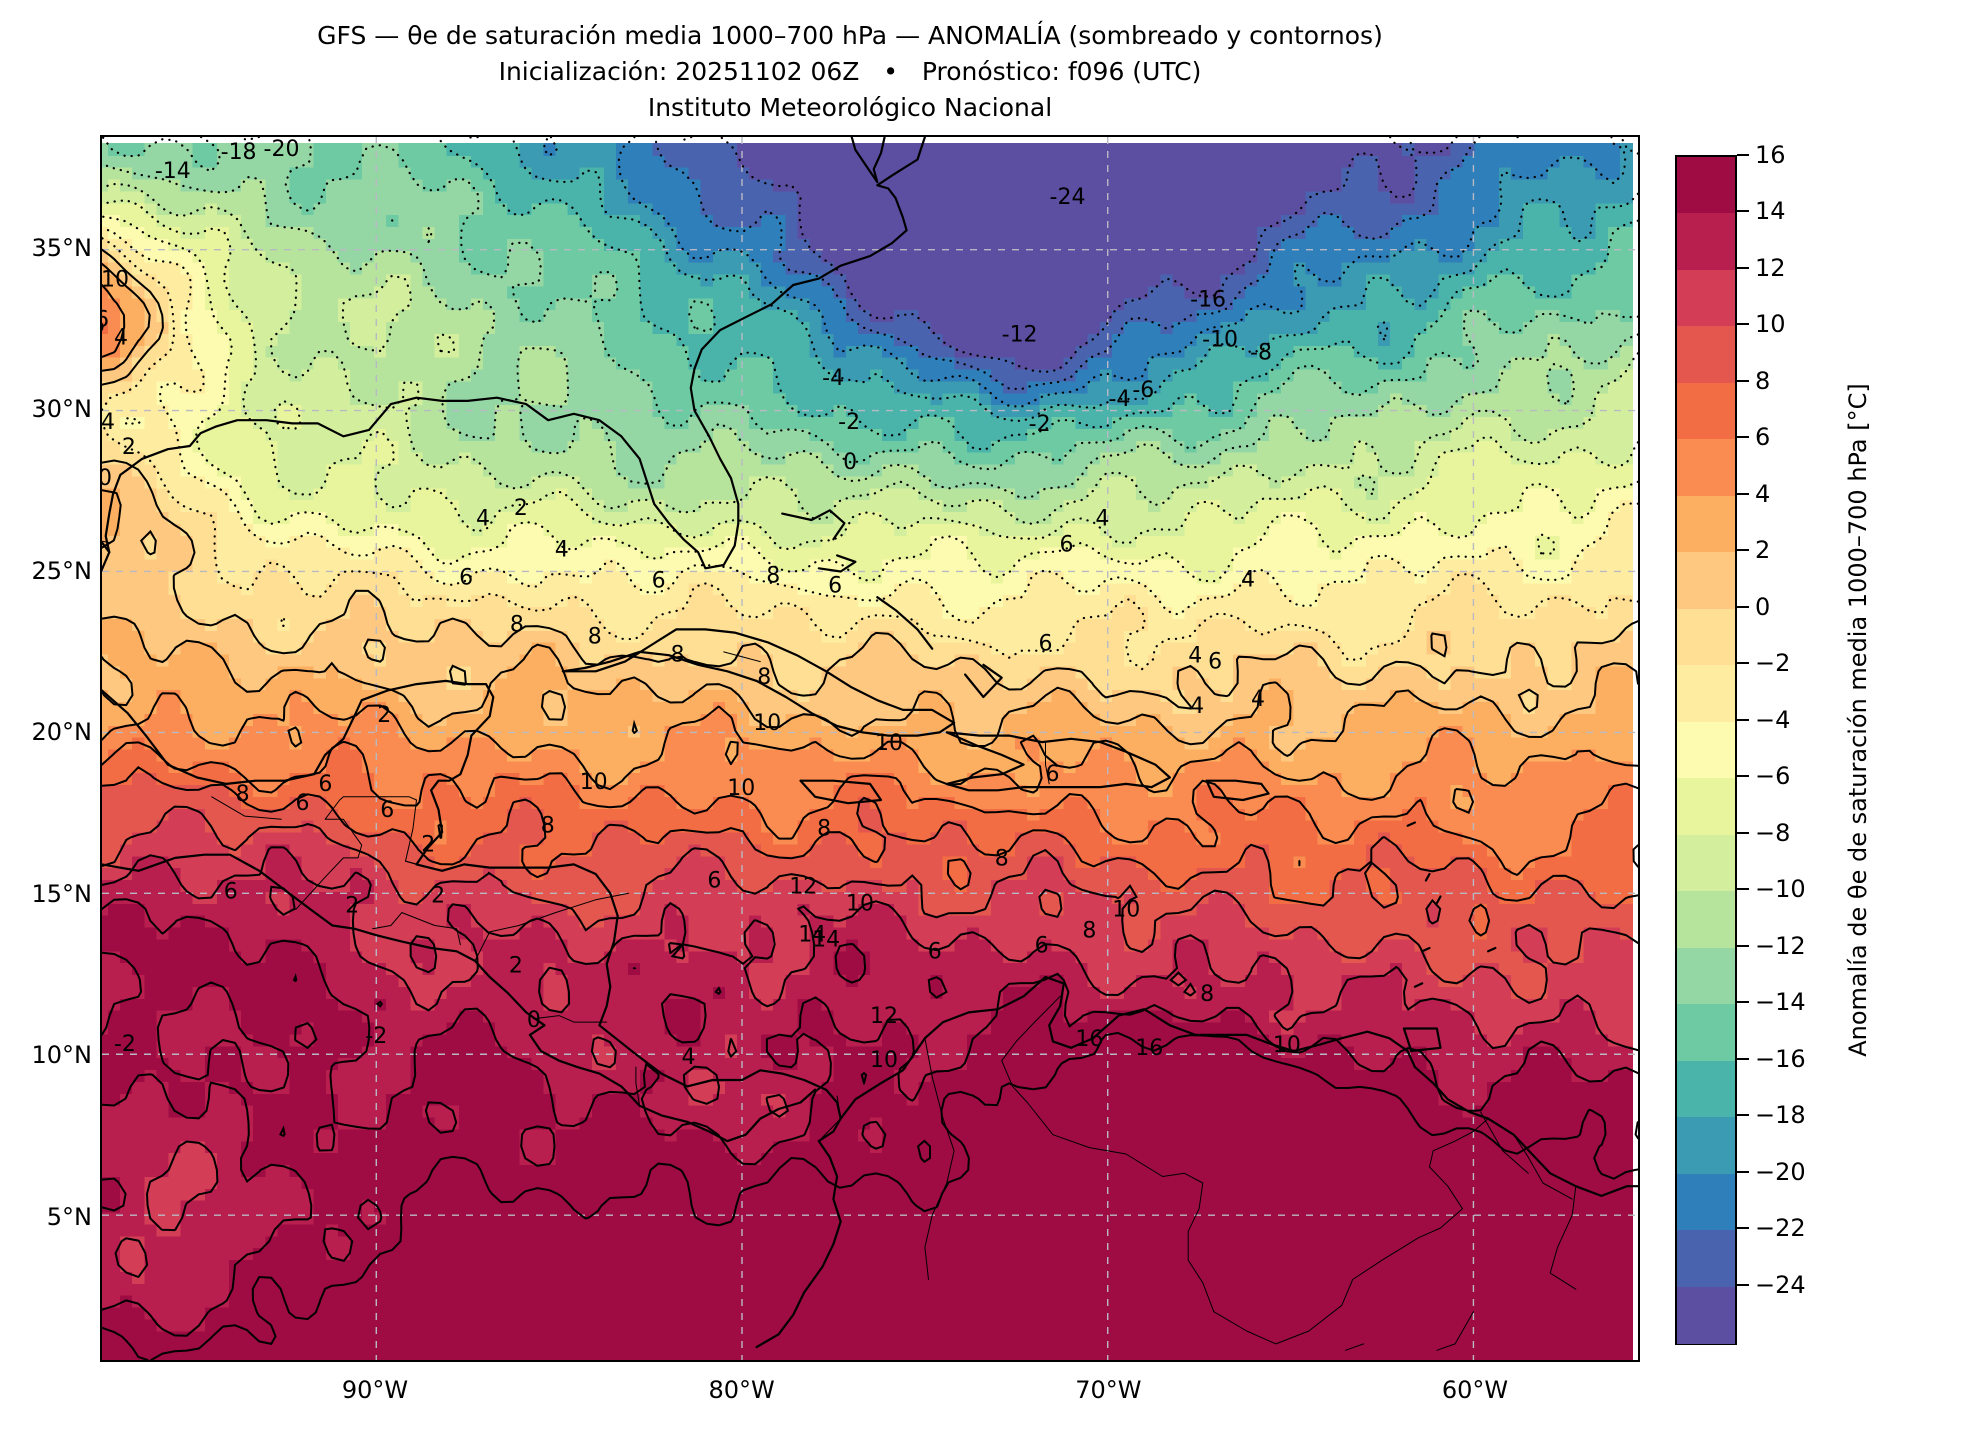 This screenshot has width=1980, height=1440. What do you see at coordinates (1780, 1228) in the screenshot?
I see `colorbar-tick-label: −22` at bounding box center [1780, 1228].